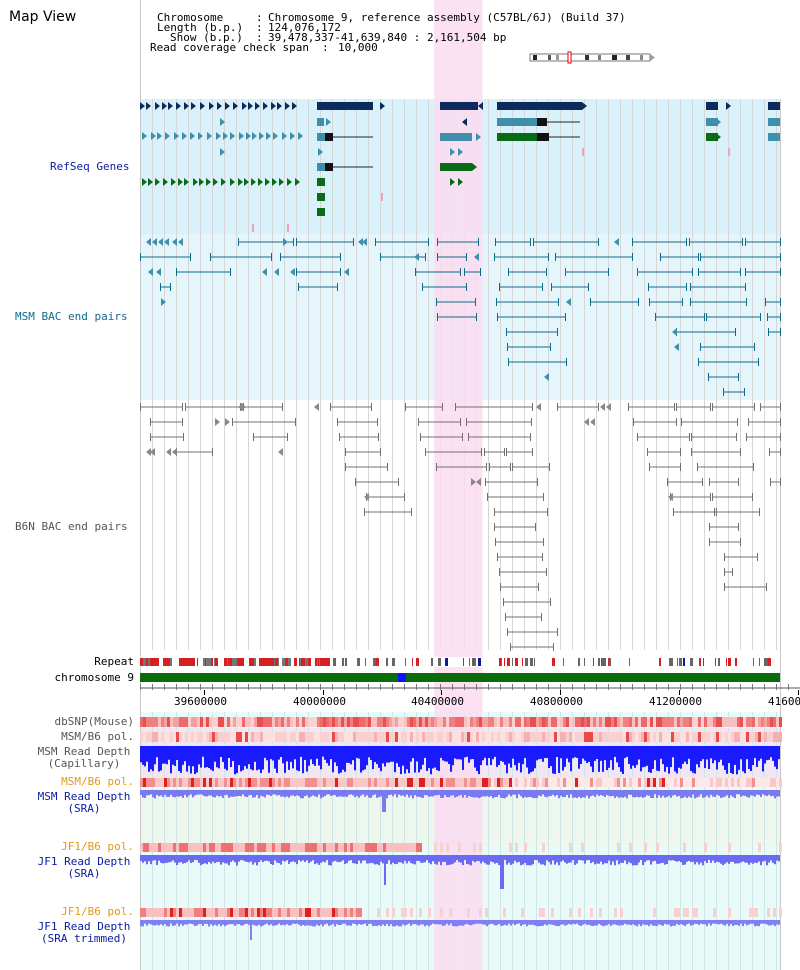  Describe the element at coordinates (206, 37) in the screenshot. I see `show-key: Show (b.p.)` at that location.